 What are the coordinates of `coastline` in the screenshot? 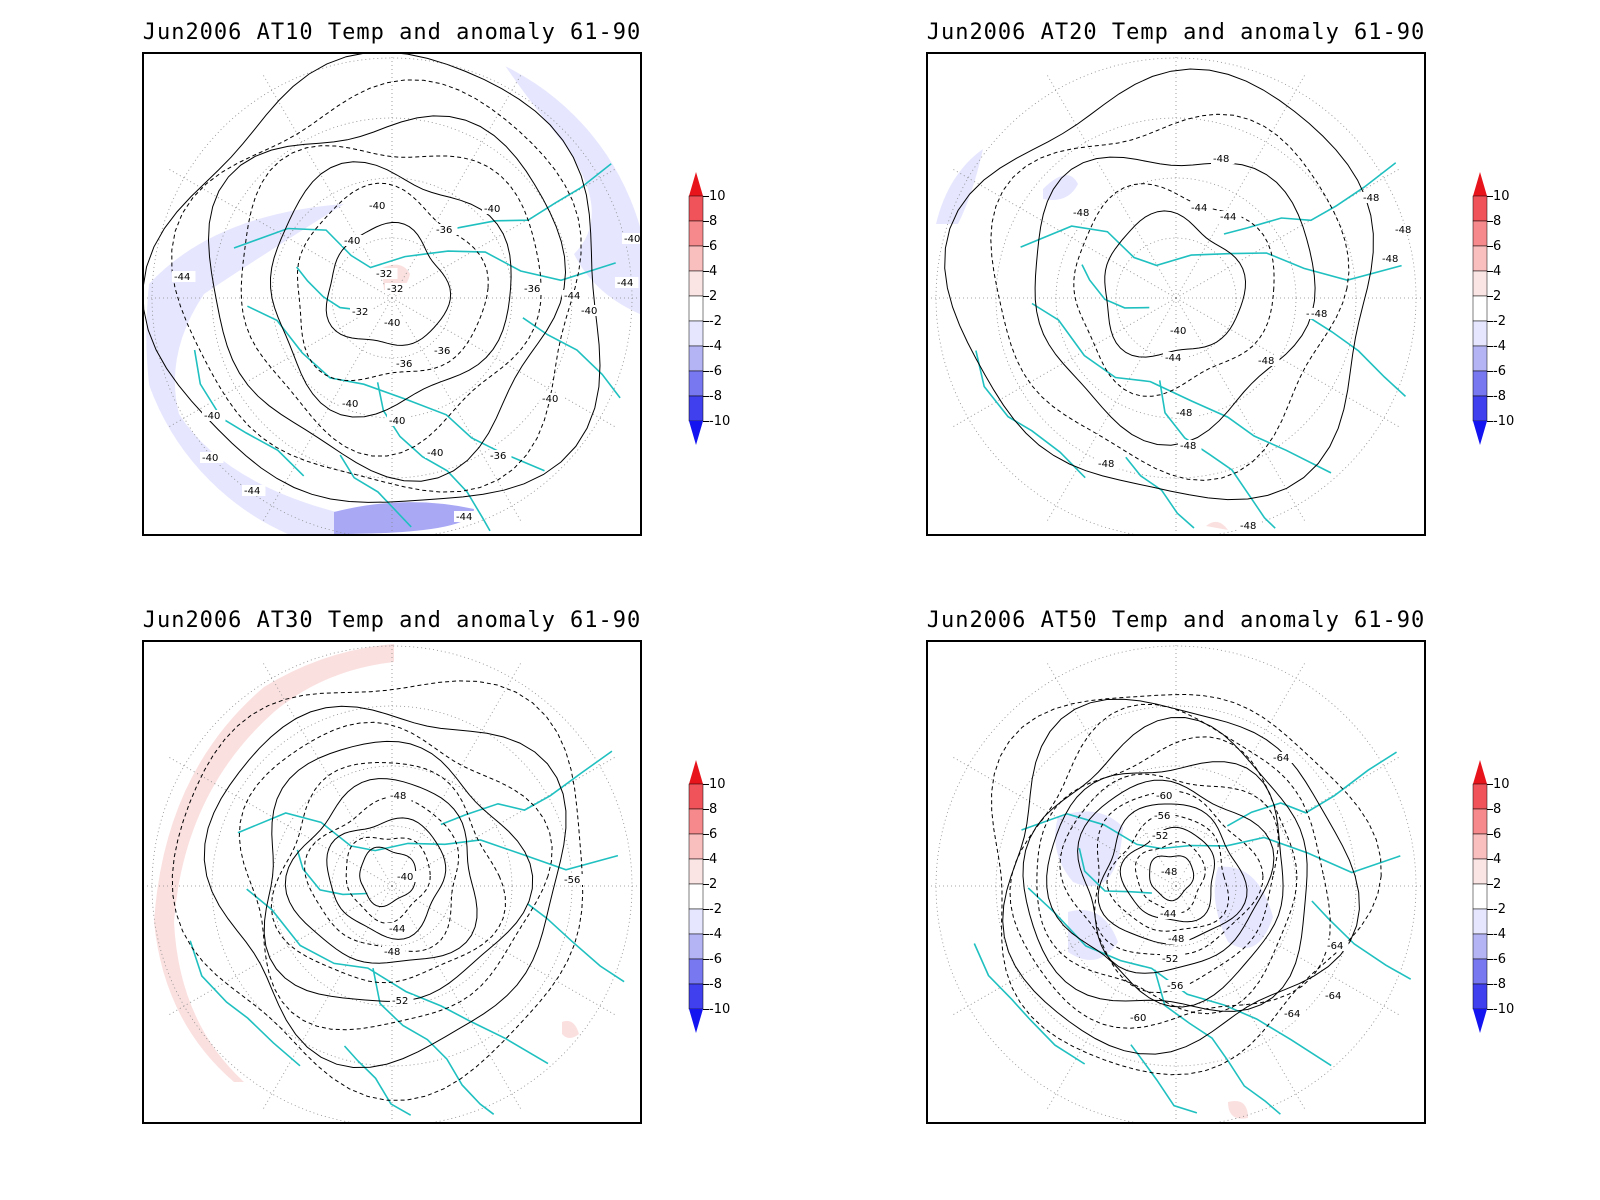 It's located at (407, 931).